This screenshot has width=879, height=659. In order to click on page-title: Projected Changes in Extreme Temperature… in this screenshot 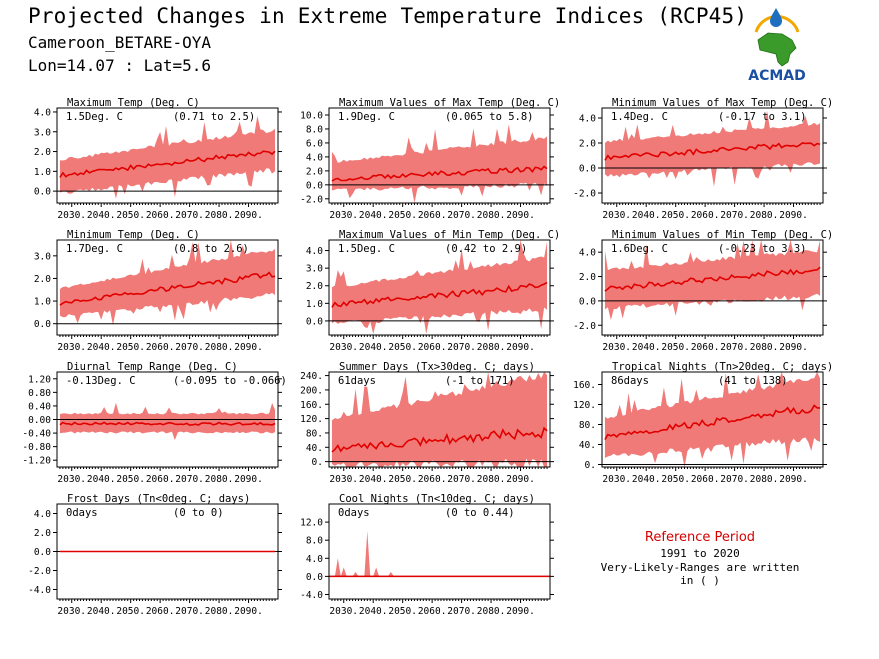, I will do `click(388, 16)`.